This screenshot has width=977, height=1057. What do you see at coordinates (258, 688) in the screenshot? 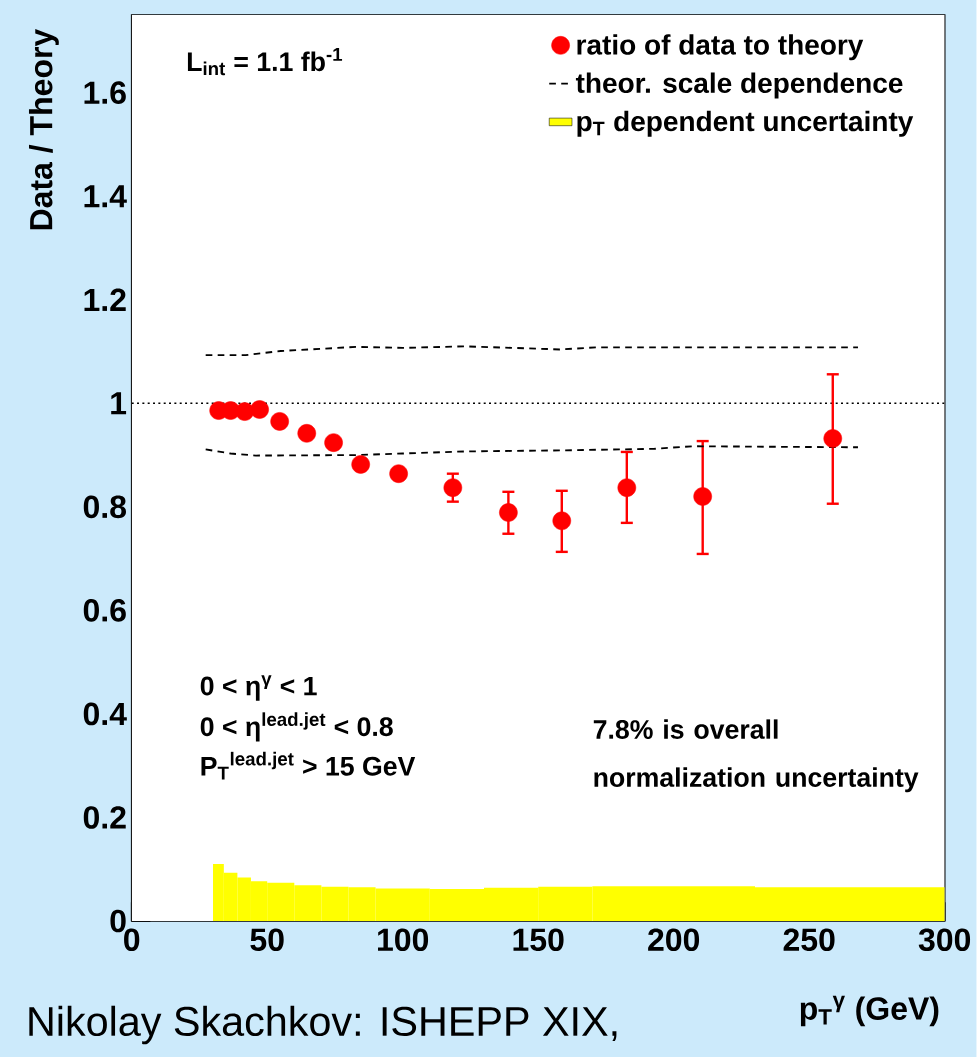
I see `annotation: 0 < η$^{γ}$ < 1` at bounding box center [258, 688].